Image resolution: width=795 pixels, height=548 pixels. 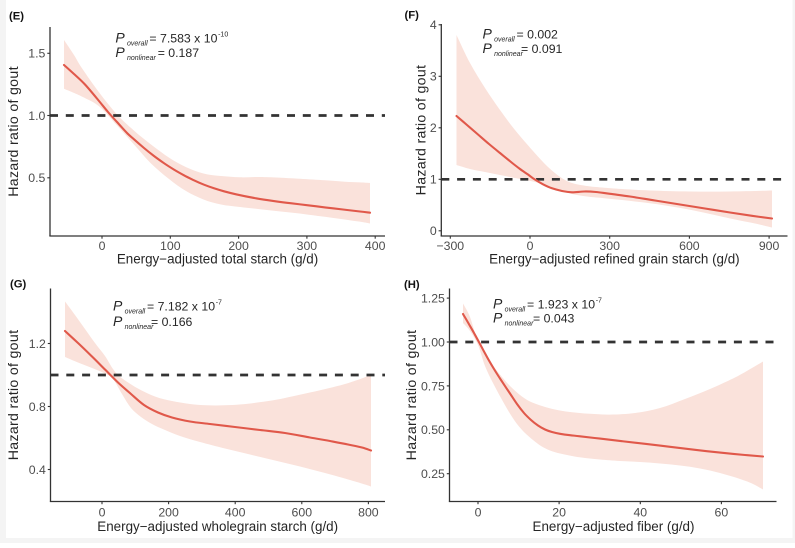 What do you see at coordinates (217, 259) in the screenshot?
I see `svg-text:Energy−adjusted total starch (: Energy−adjusted total starch (g/d)` at bounding box center [217, 259].